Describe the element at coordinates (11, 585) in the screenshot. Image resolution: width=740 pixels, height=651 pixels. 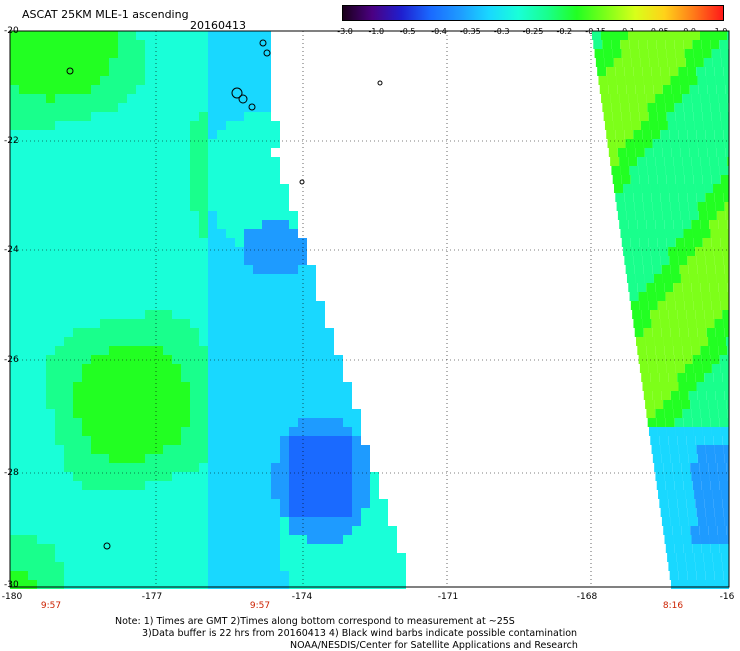
I see `lat-label: -30` at that location.